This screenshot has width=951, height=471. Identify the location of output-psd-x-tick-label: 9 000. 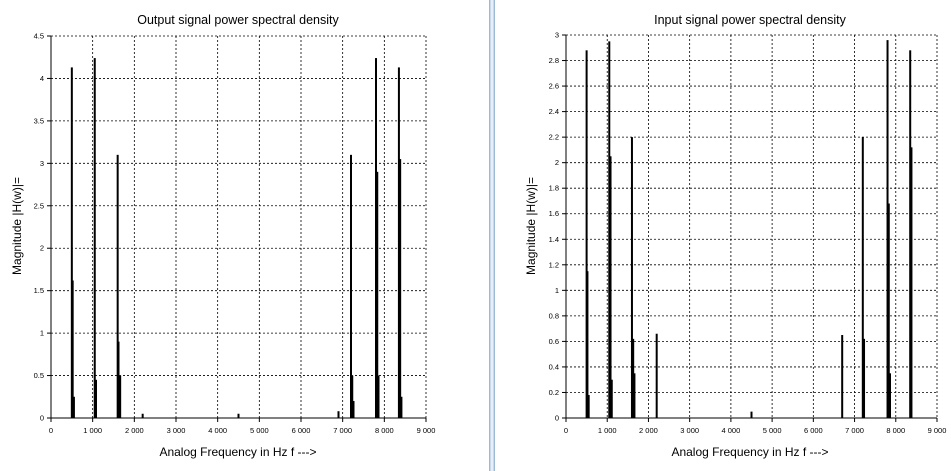
(426, 430).